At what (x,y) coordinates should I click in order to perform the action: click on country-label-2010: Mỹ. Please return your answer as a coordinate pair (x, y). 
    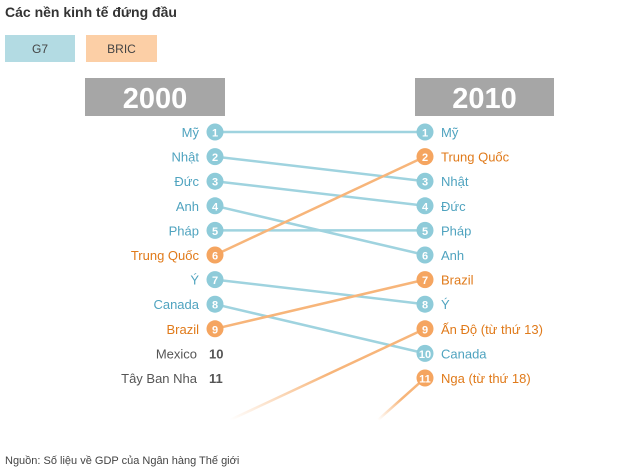
    Looking at the image, I should click on (450, 132).